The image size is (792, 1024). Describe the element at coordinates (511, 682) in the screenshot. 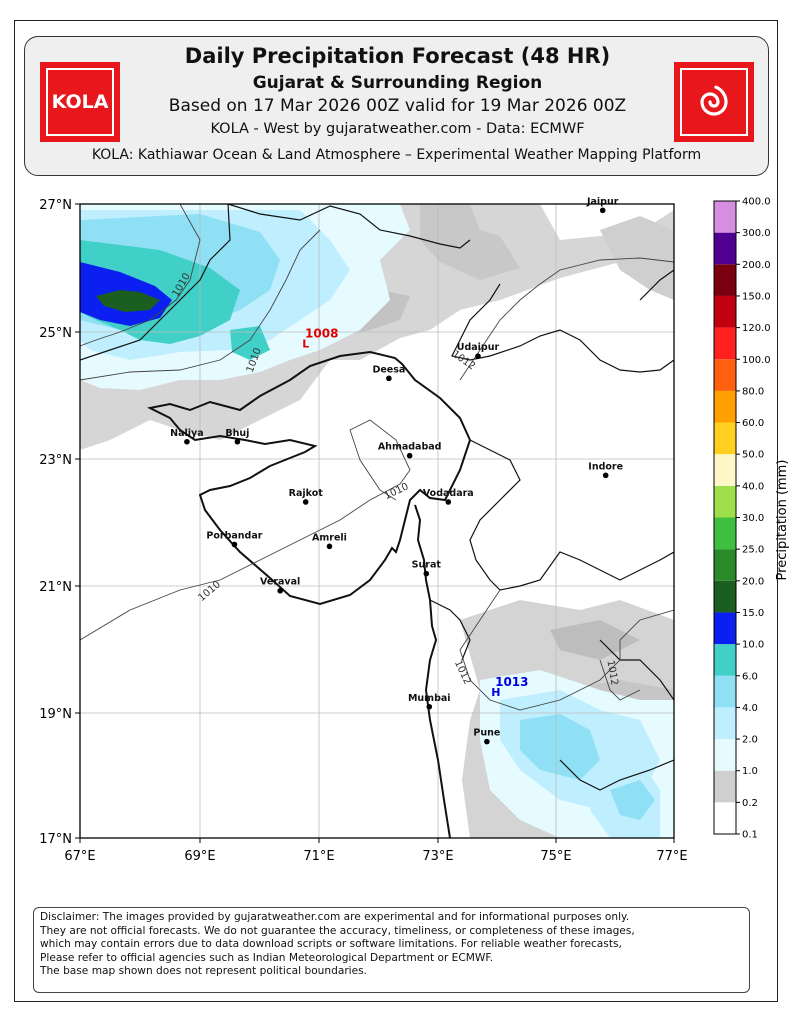

I see `pressure-value: 1013` at that location.